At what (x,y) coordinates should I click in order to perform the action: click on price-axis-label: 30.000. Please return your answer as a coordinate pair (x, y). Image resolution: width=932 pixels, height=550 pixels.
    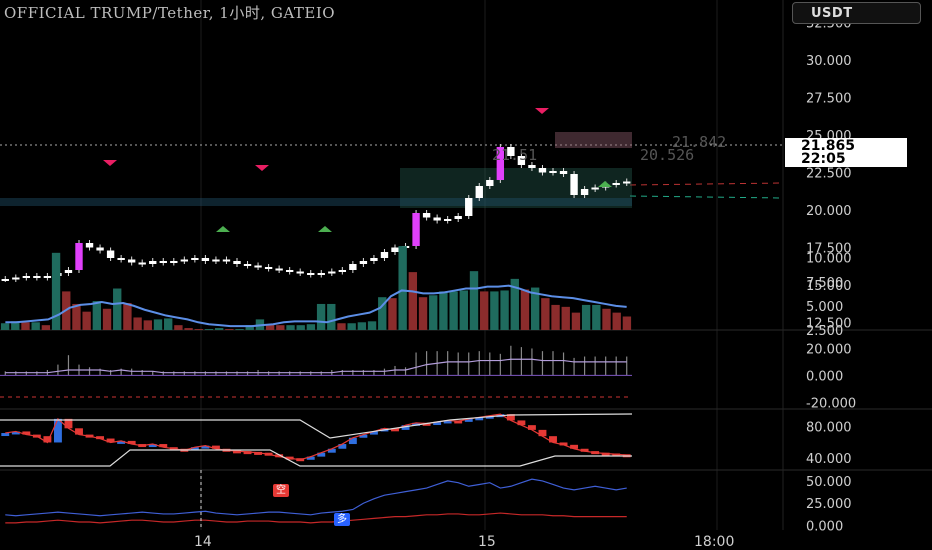
    Looking at the image, I should click on (829, 61).